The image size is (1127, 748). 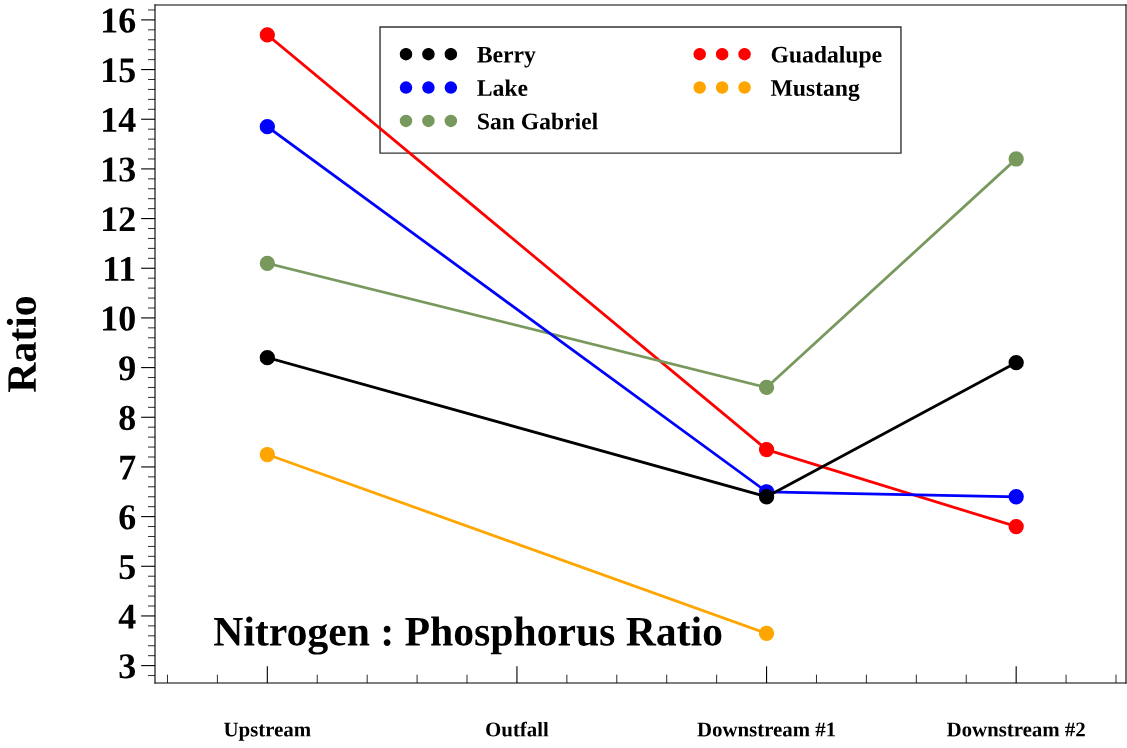 What do you see at coordinates (127, 567) in the screenshot?
I see `y-tick-label: 5` at bounding box center [127, 567].